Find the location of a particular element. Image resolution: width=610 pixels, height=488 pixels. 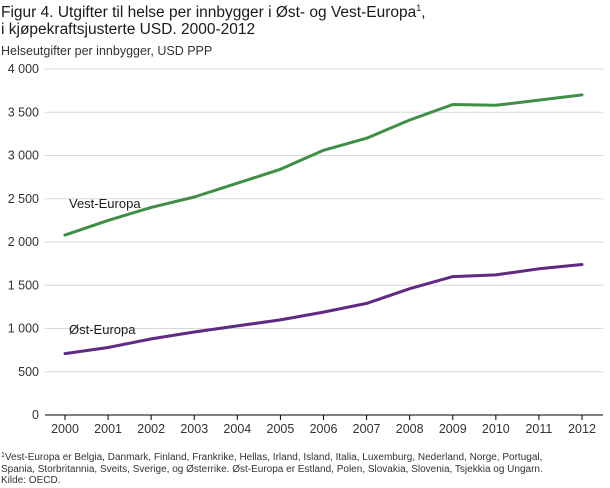

footnote-marker: 1 is located at coordinates (3, 455).